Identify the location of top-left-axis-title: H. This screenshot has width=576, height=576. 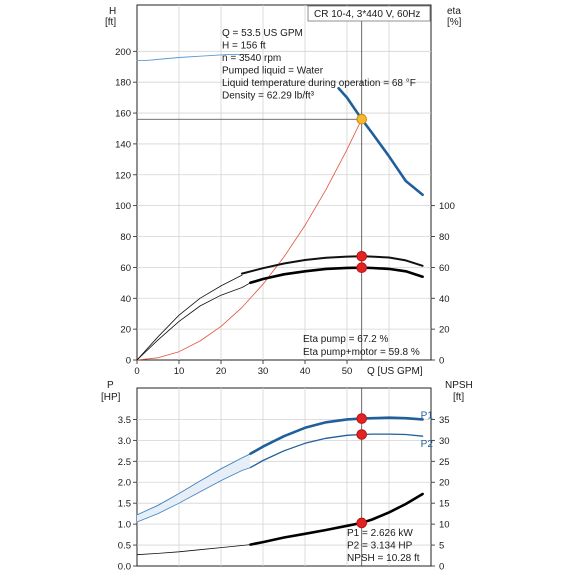
(112, 11).